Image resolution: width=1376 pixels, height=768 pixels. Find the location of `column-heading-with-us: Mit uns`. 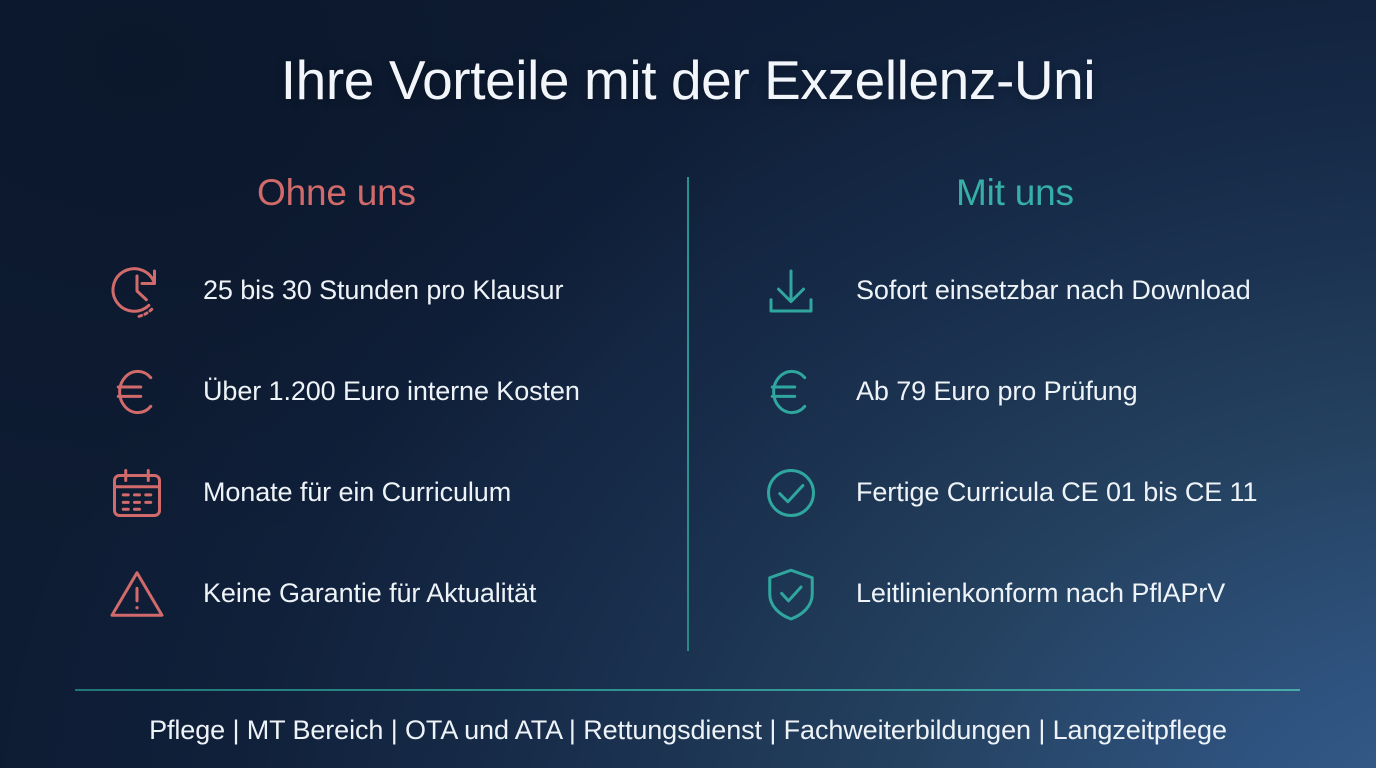

column-heading-with-us: Mit uns is located at coordinates (1015, 192).